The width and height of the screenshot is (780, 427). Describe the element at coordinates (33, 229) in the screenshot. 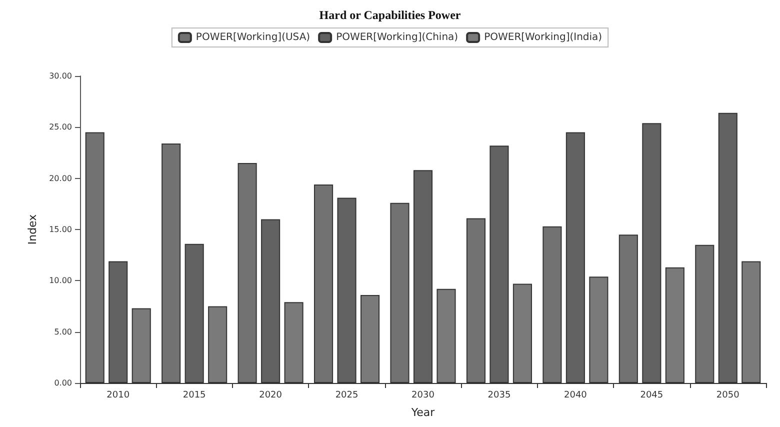

I see `y-axis-title: Index` at that location.